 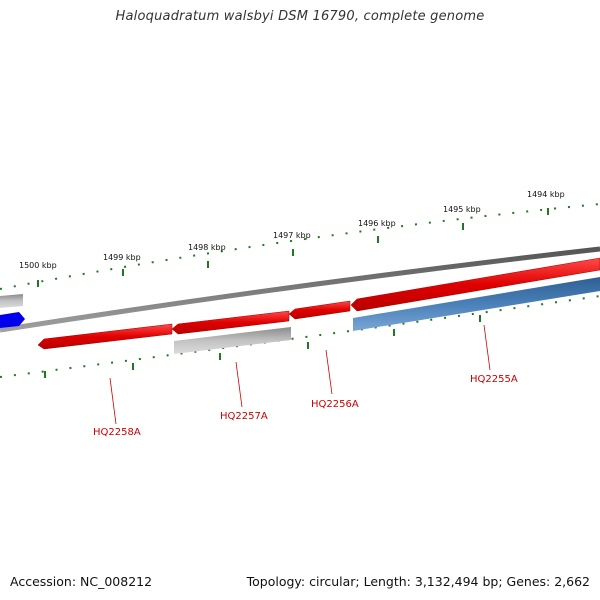 What do you see at coordinates (494, 379) in the screenshot?
I see `gene-label-hq2255a: HQ2255A` at bounding box center [494, 379].